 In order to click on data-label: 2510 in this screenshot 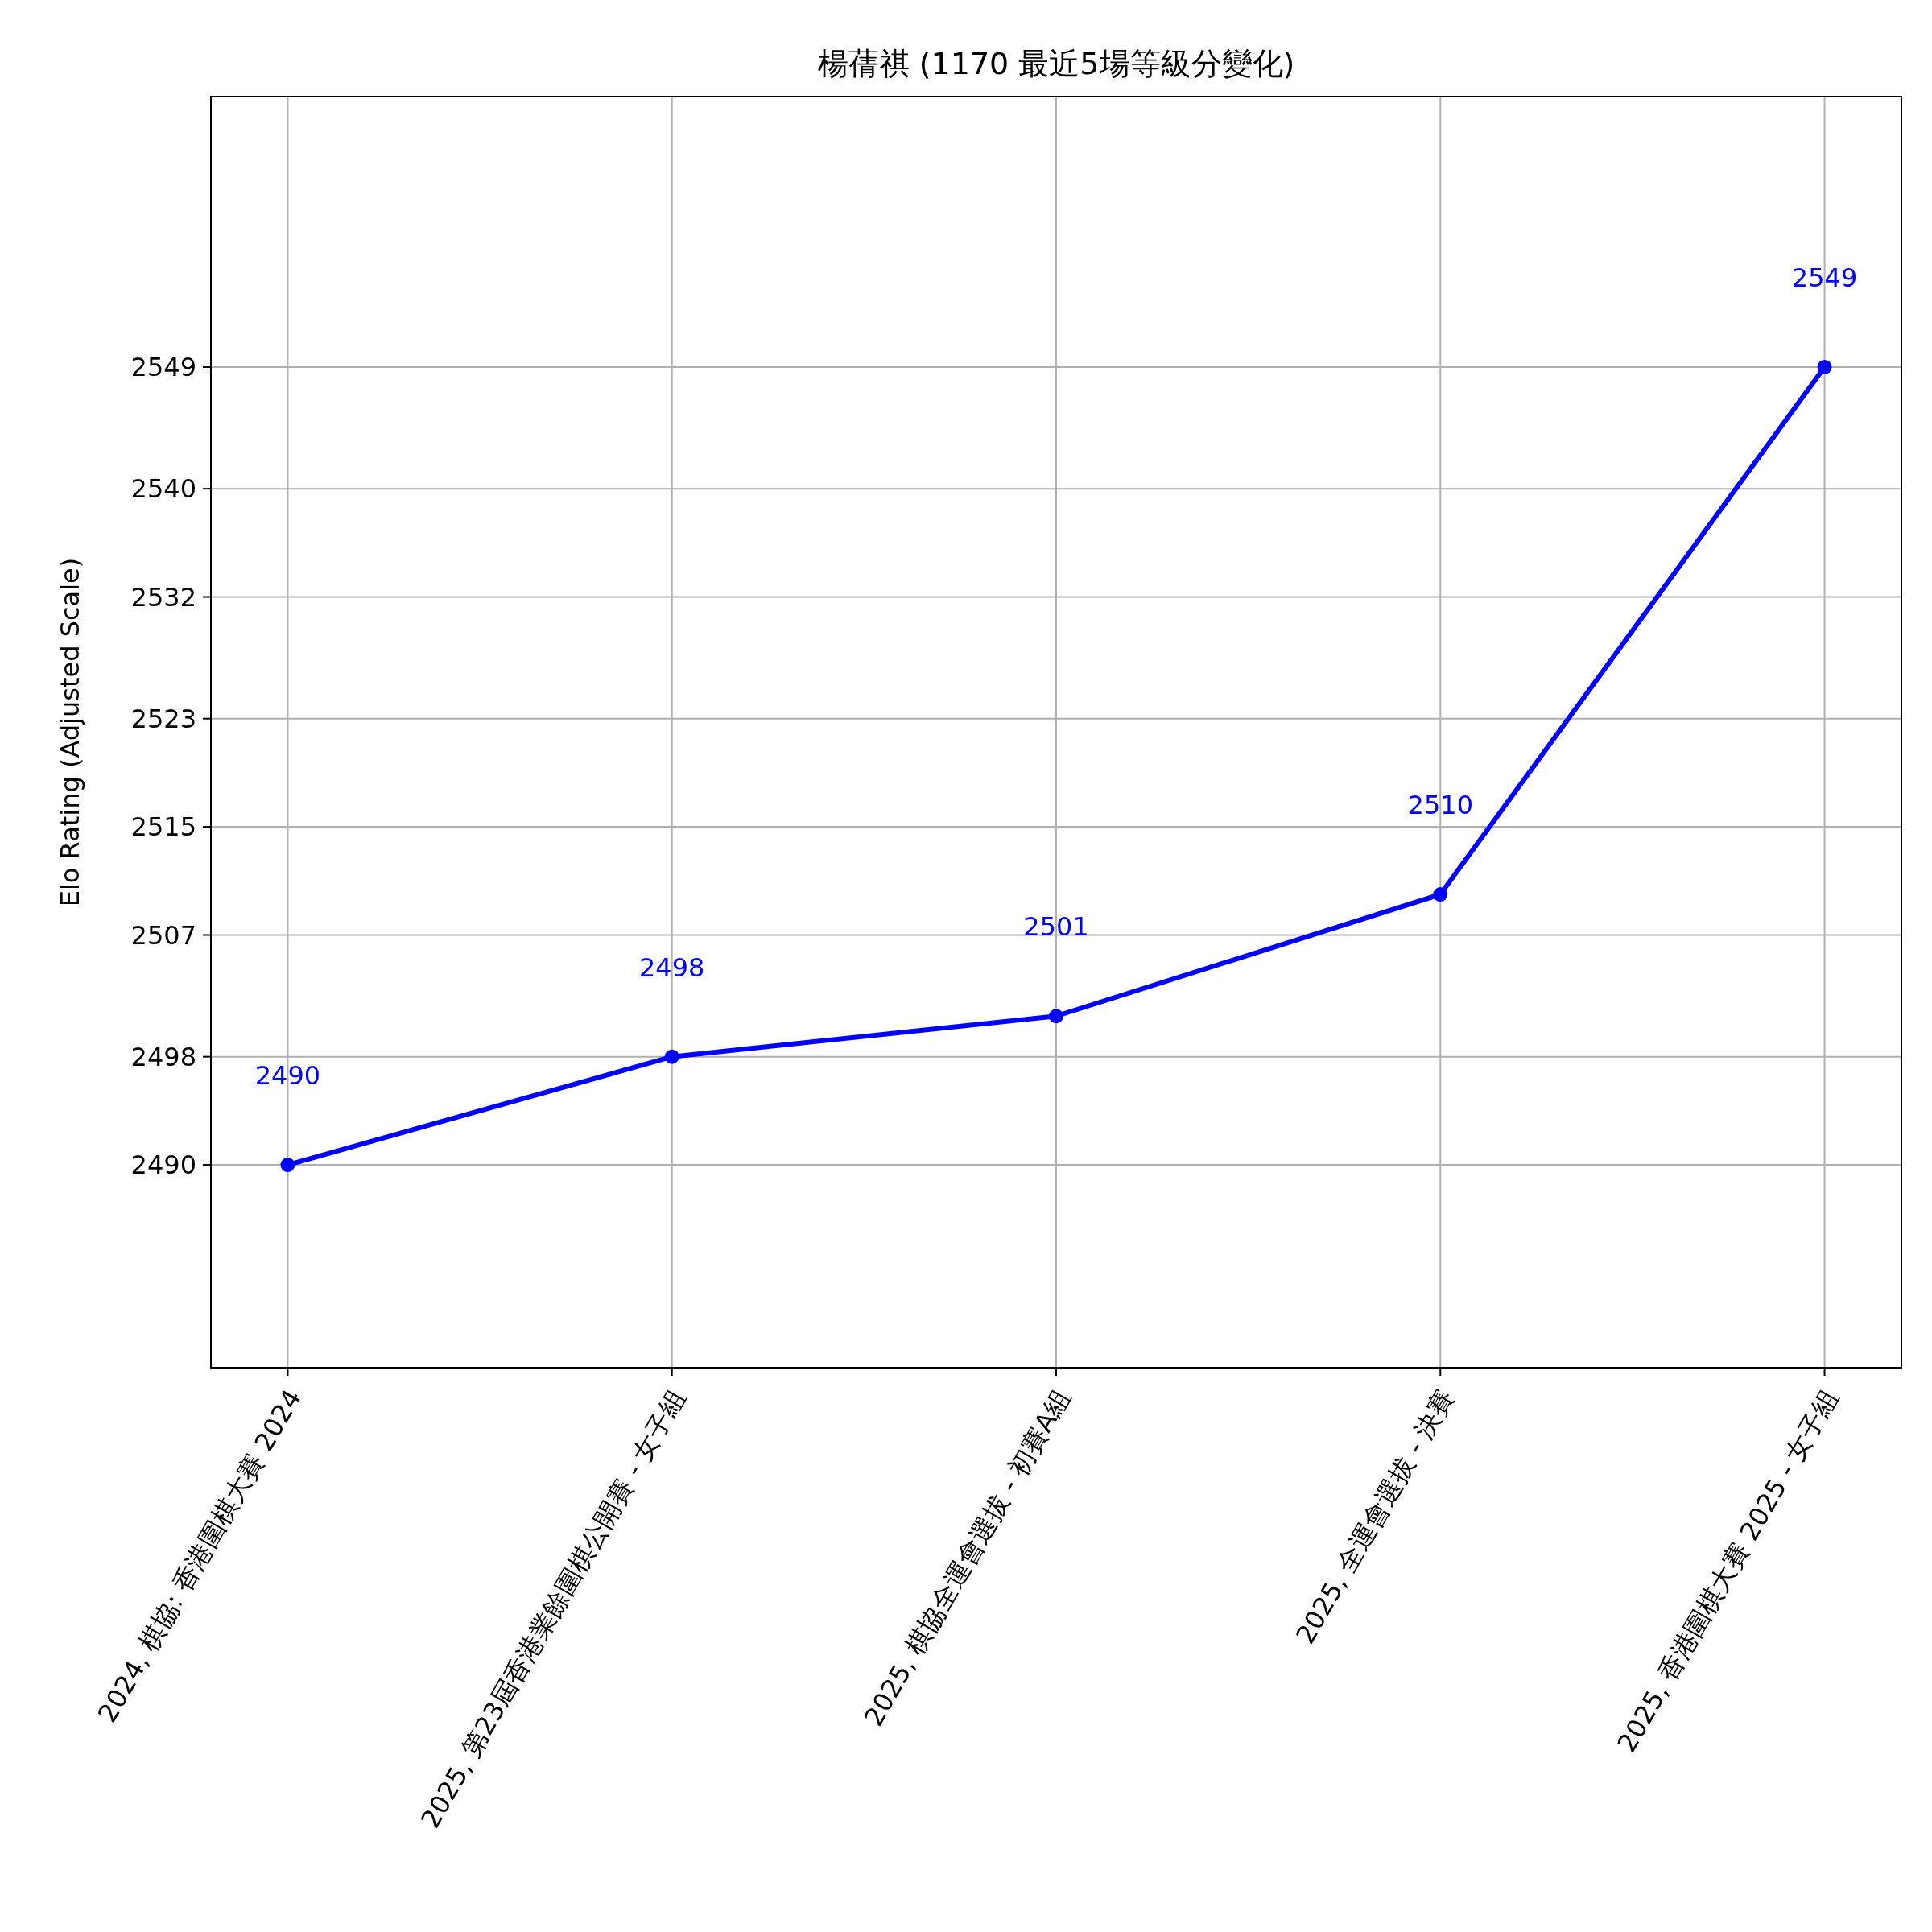, I will do `click(1440, 805)`.